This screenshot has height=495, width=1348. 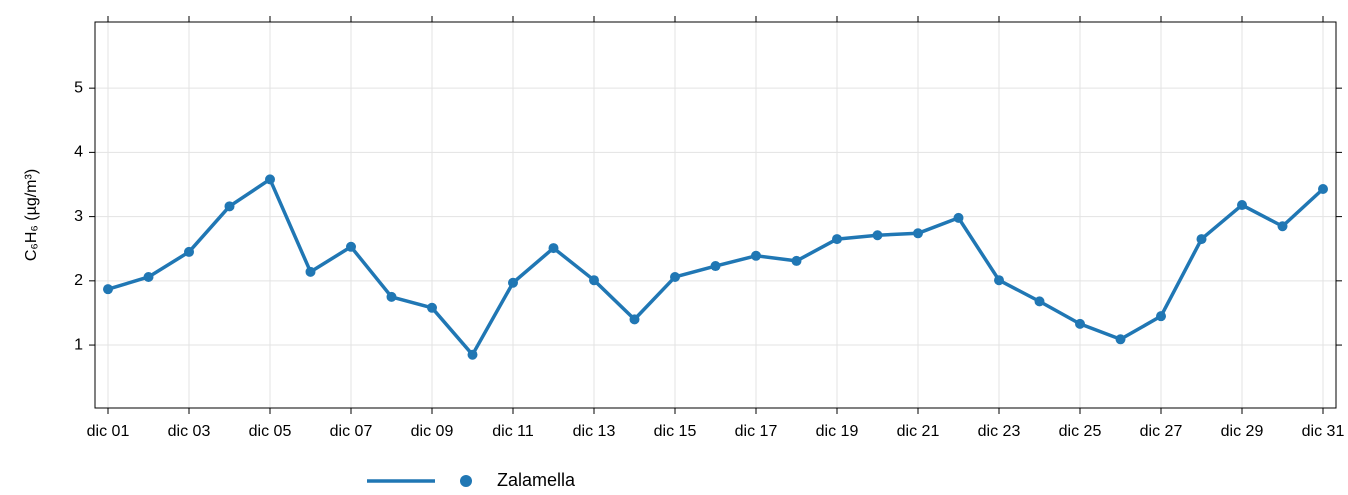 I want to click on x-tick-label: dic 27, so click(x=1161, y=431).